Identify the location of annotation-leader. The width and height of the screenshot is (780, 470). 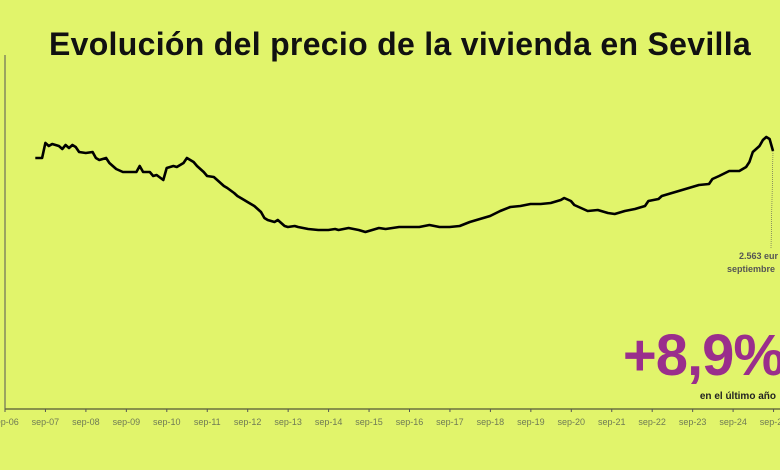
(772, 199).